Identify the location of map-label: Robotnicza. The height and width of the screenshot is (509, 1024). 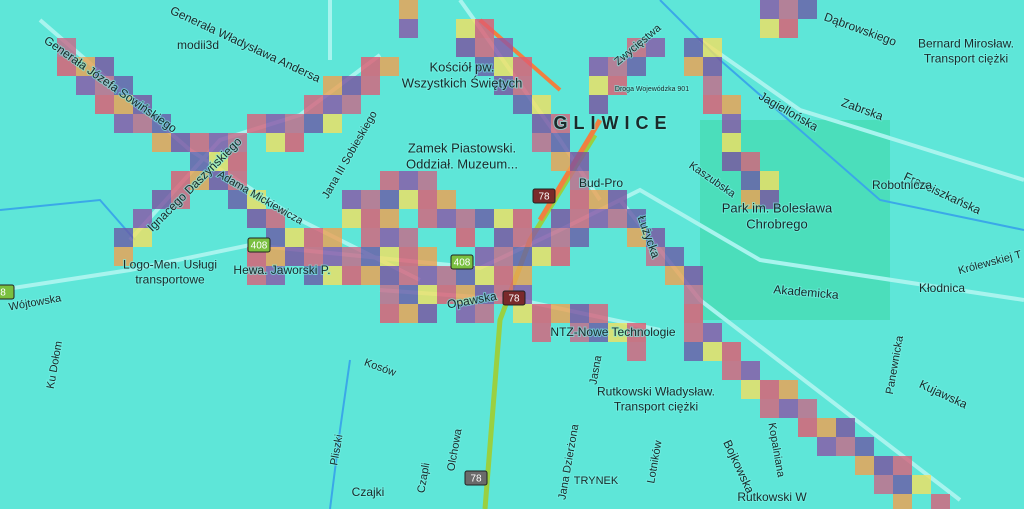
(902, 185).